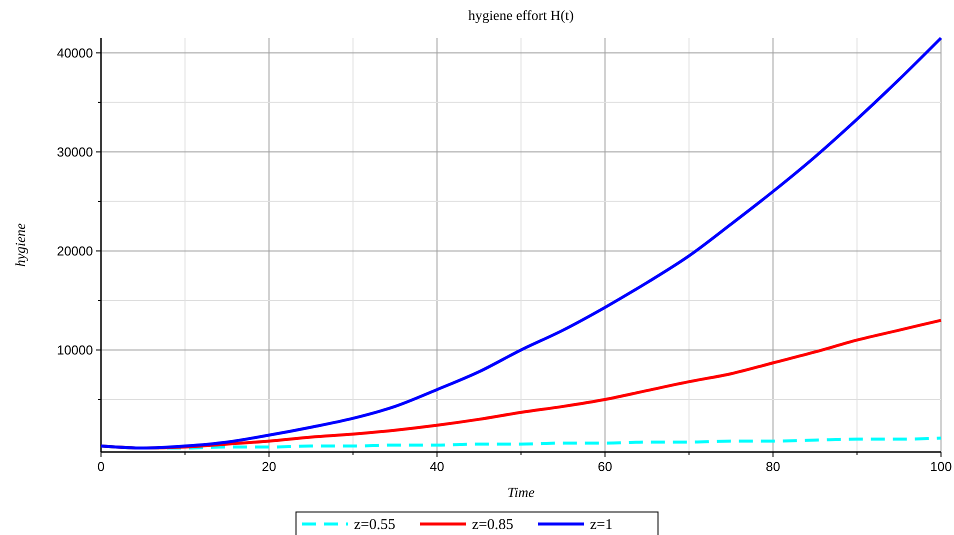  I want to click on y-tick-label: 20000, so click(74, 250).